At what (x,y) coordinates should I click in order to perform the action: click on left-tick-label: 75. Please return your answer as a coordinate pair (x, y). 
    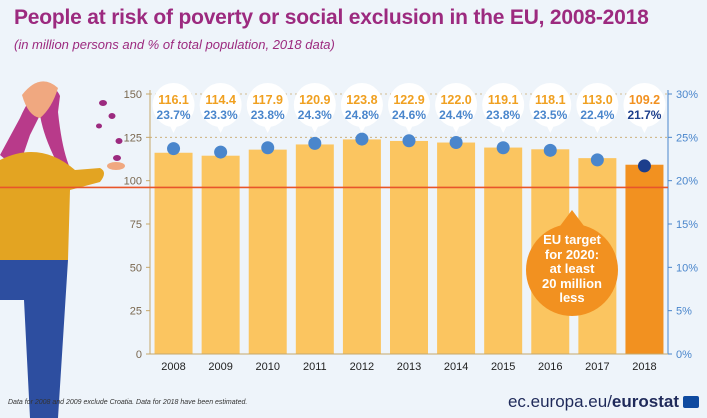
    Looking at the image, I should click on (136, 225).